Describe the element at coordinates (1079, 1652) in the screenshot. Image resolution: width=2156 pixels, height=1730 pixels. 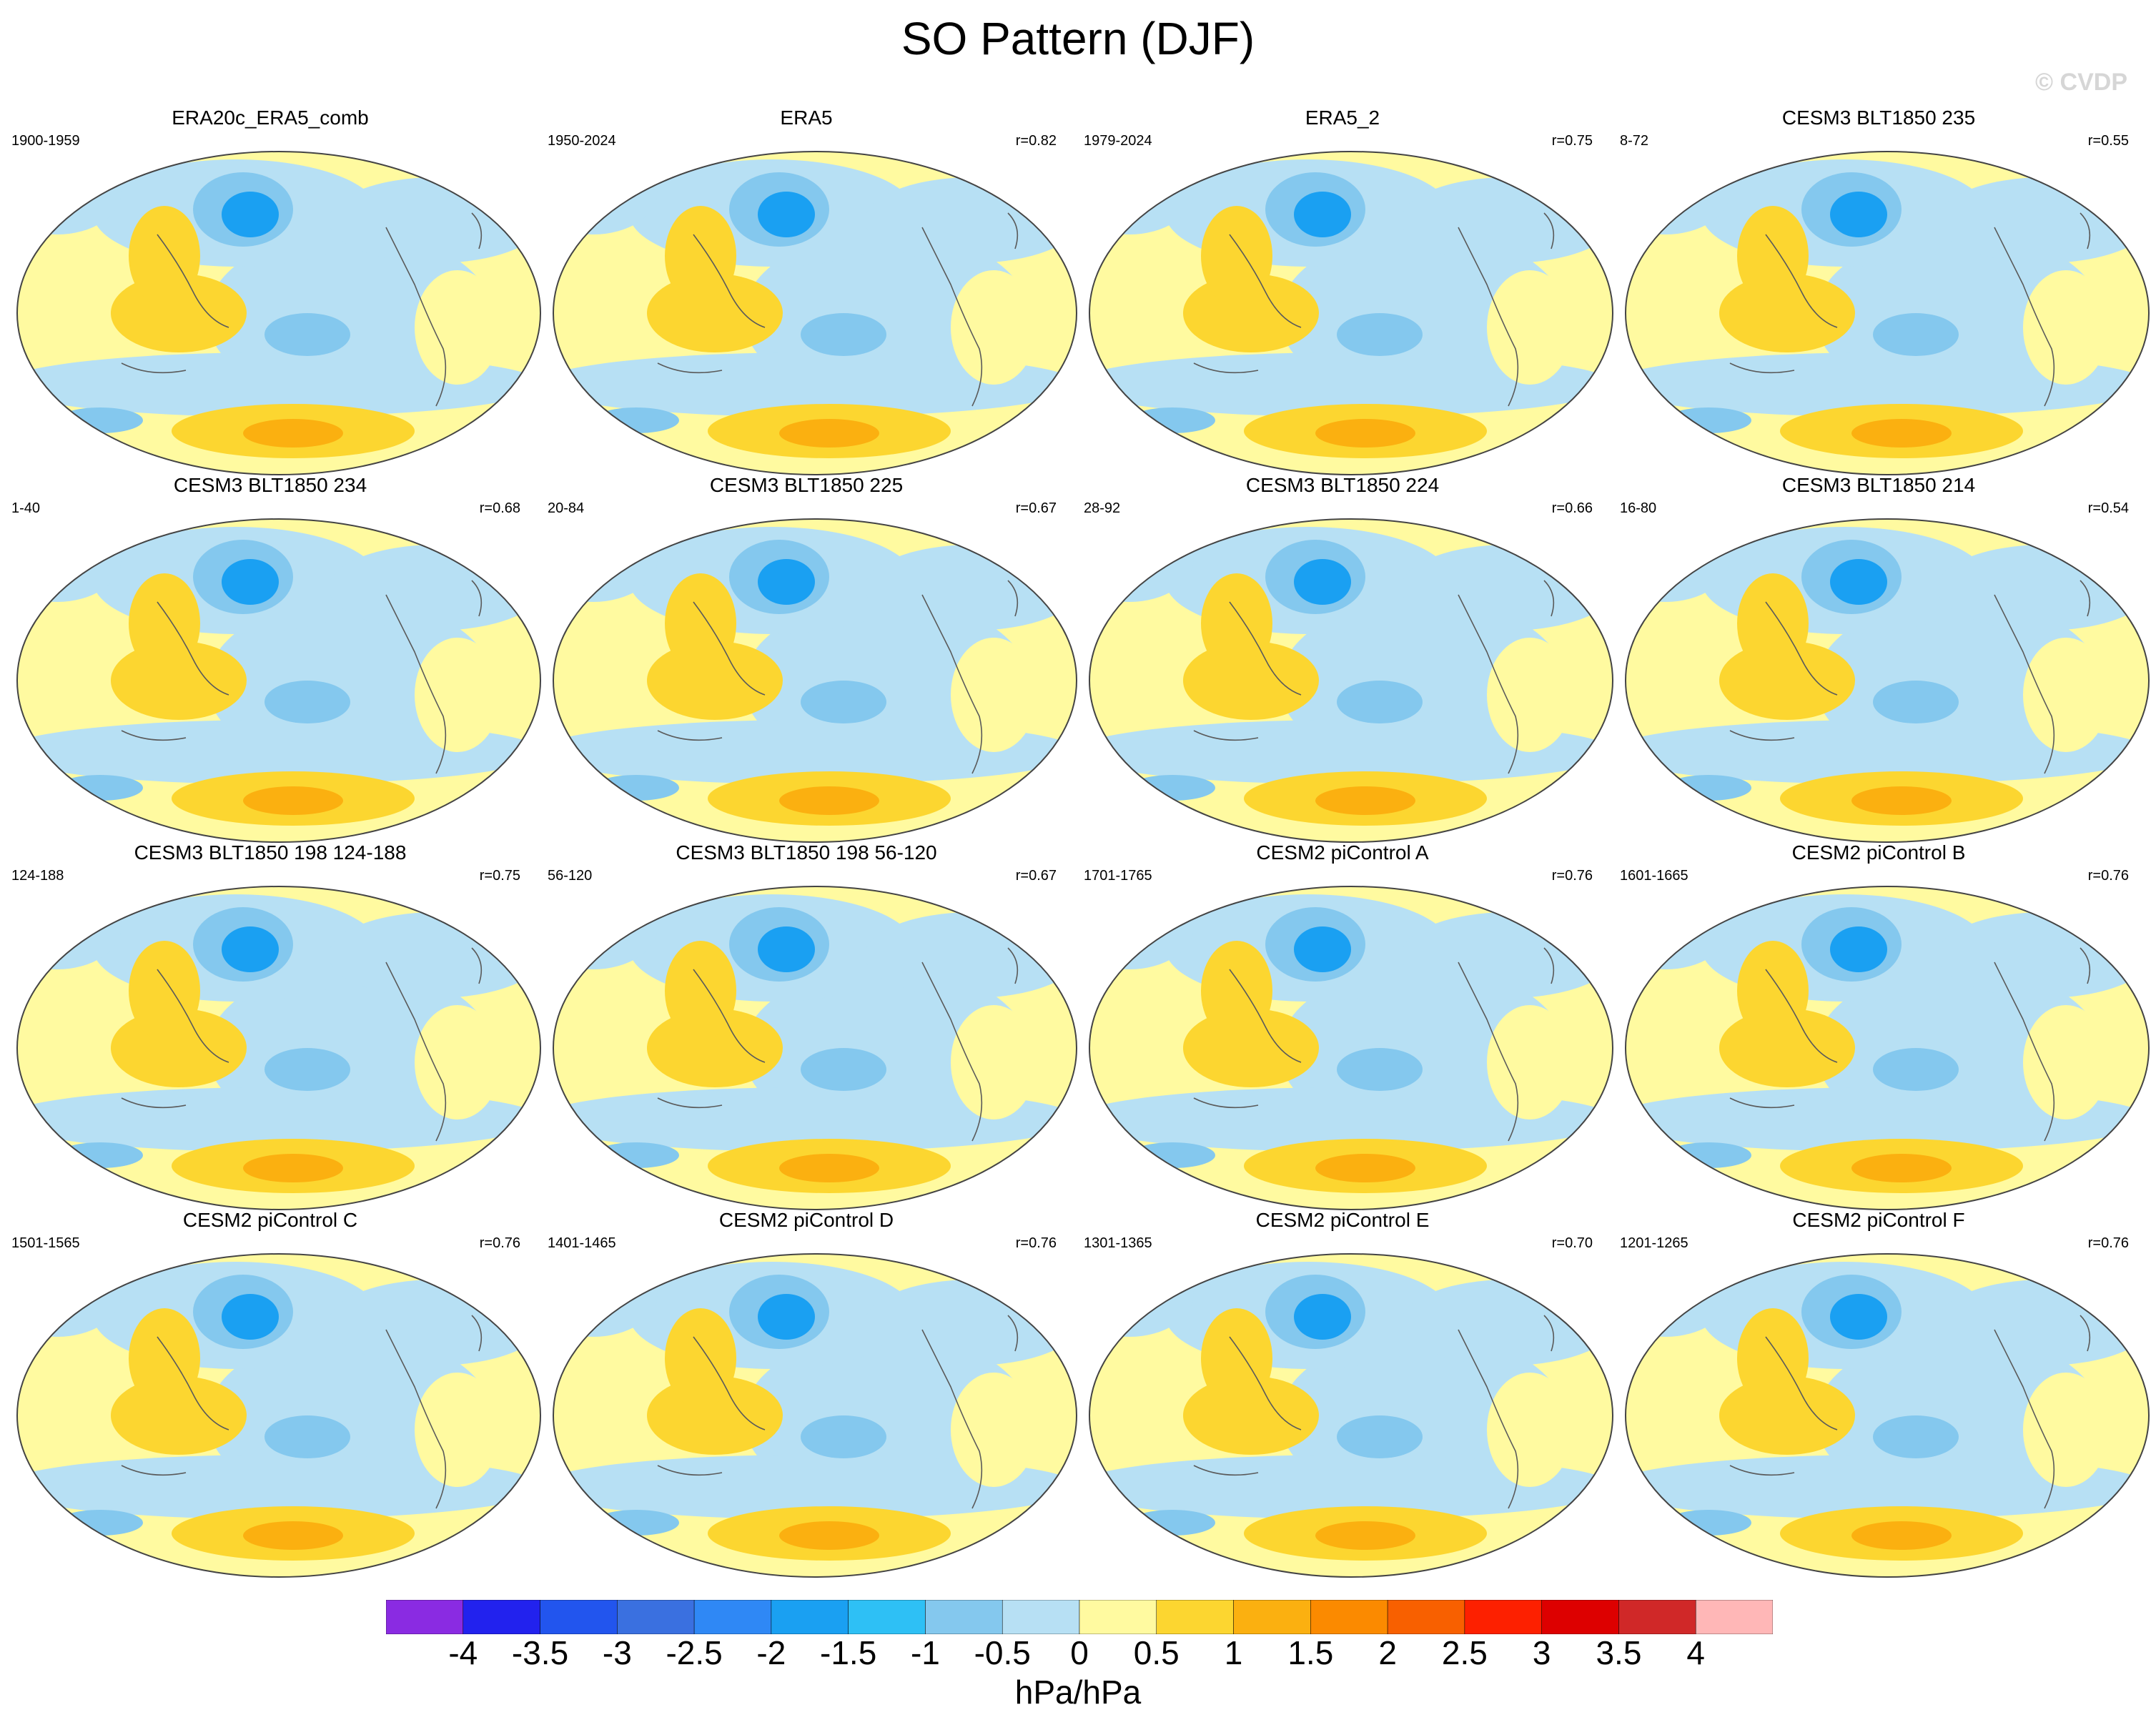
I see `colorbar-tick-label: 0` at that location.